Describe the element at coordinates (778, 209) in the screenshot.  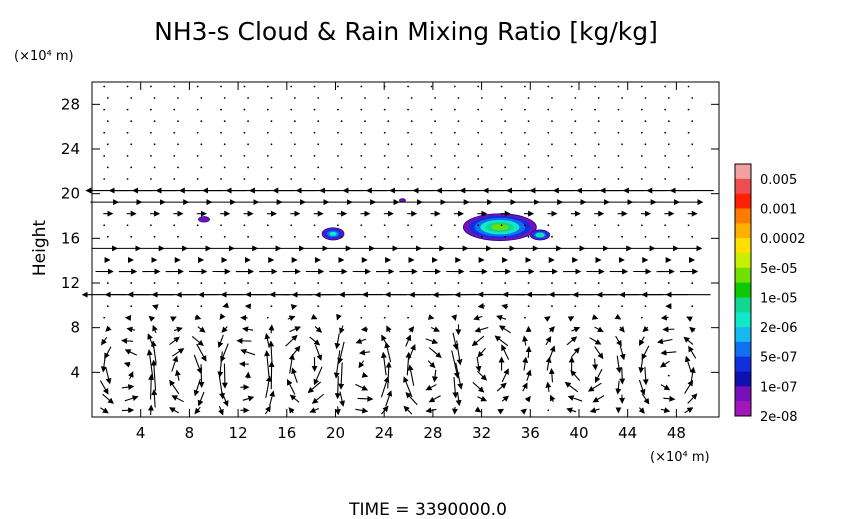
I see `colorbar-label: 0.001` at that location.